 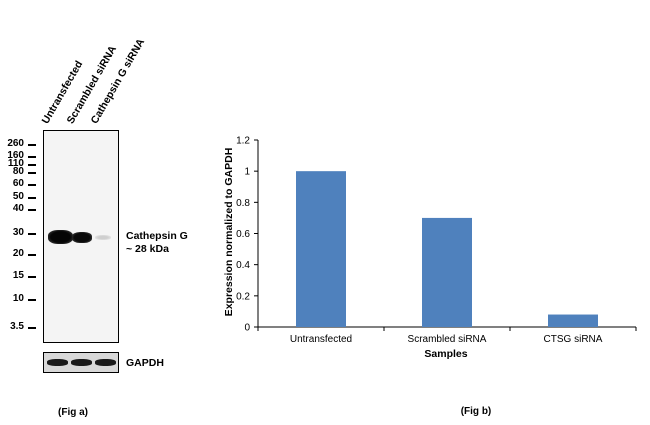 I want to click on mw-marker-80: 80, so click(x=18, y=171).